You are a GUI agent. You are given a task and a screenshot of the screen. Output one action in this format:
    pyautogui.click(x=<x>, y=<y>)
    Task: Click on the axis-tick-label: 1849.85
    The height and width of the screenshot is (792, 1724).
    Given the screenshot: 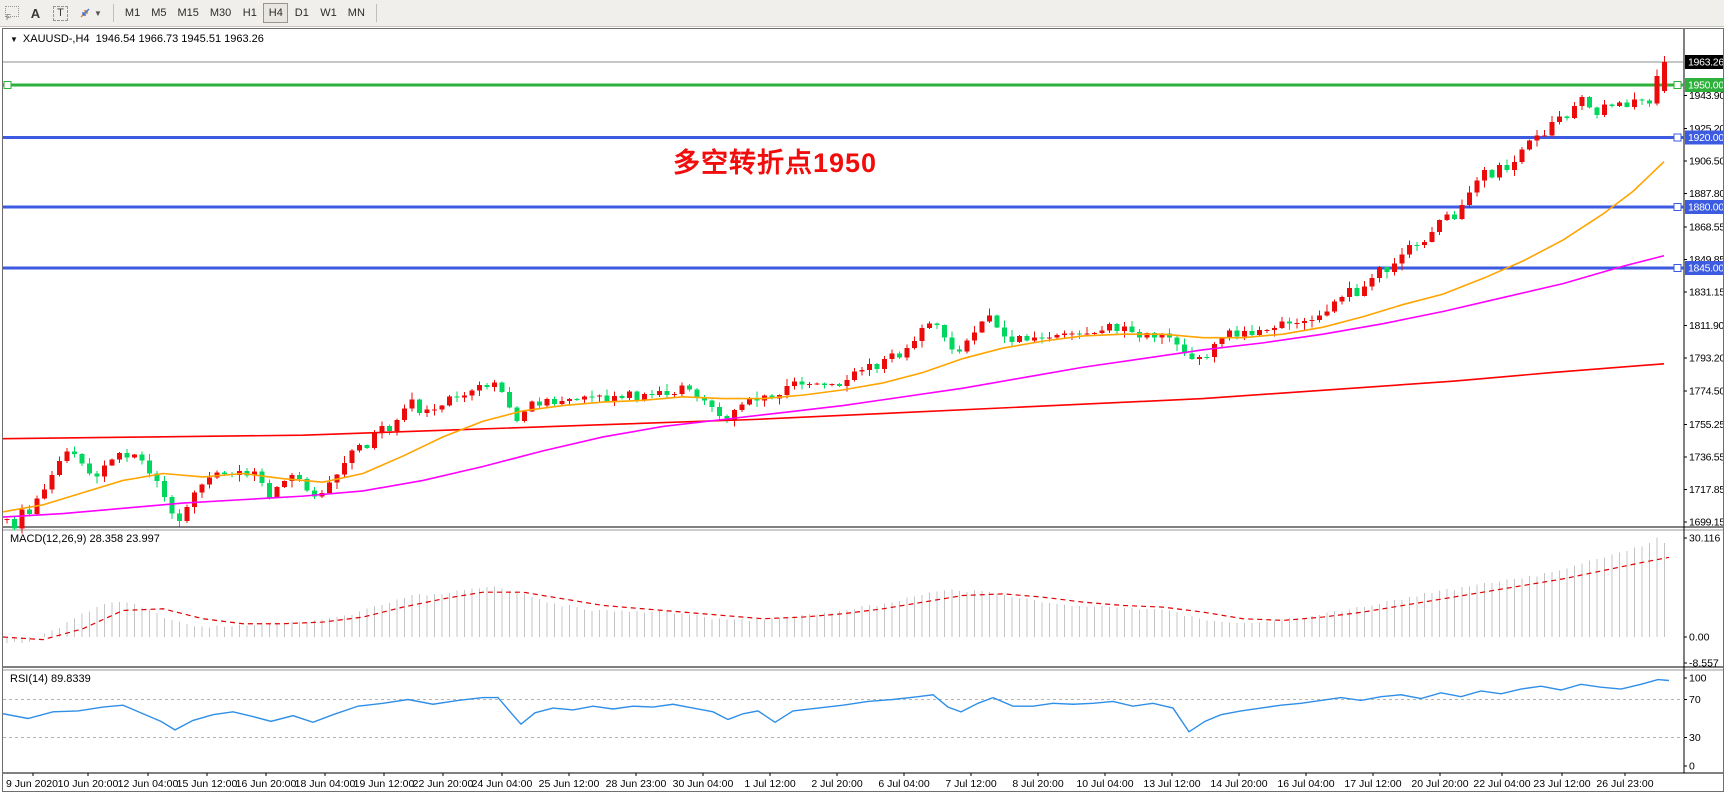 What is the action you would take?
    pyautogui.click(x=1706, y=260)
    